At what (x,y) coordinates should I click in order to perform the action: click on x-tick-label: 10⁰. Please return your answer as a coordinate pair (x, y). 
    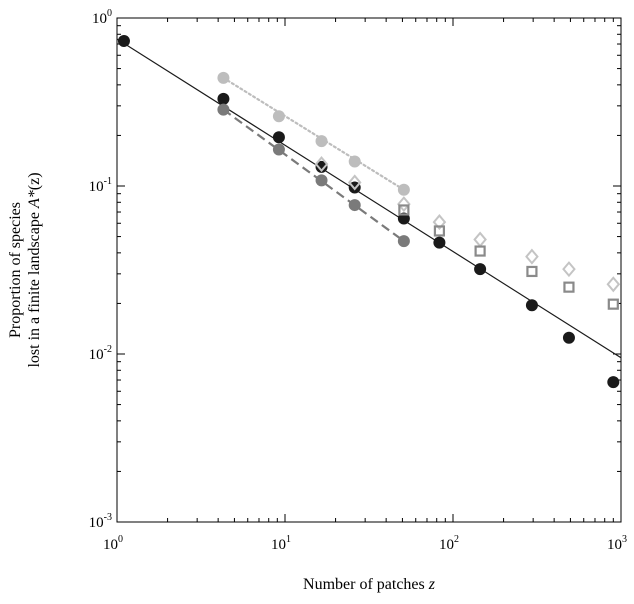
    Looking at the image, I should click on (113, 543).